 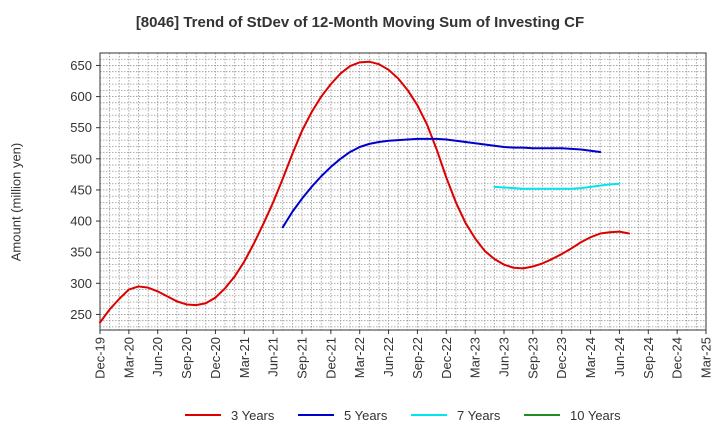 What do you see at coordinates (128, 357) in the screenshot?
I see `x-tick-label: Mar-20` at bounding box center [128, 357].